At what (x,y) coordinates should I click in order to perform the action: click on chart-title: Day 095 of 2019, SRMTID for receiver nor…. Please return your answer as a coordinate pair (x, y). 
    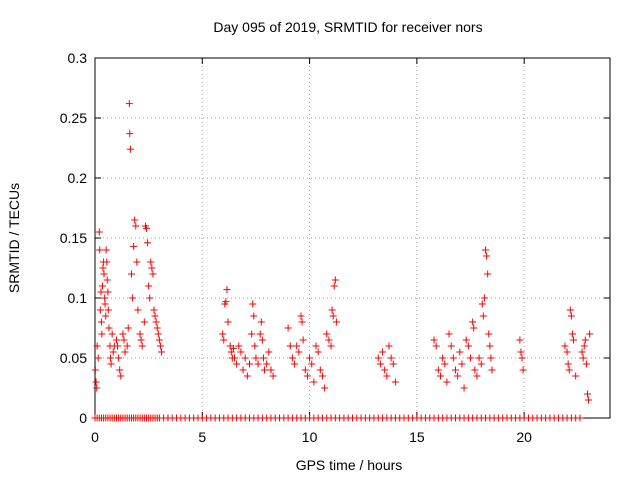
    Looking at the image, I should click on (347, 27).